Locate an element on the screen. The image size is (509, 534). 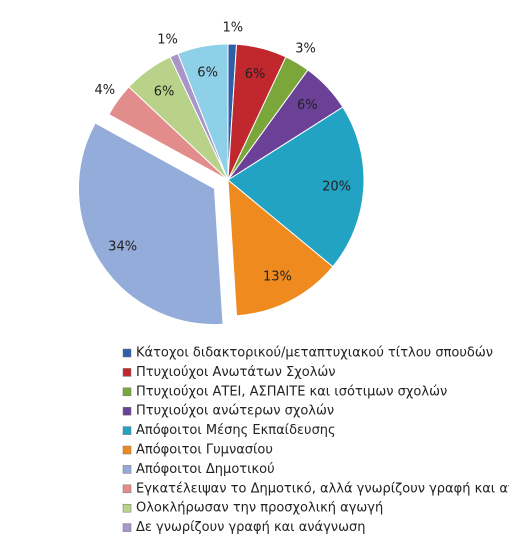
legend-label: Απόφοιτοι Δημοτικού is located at coordinates (205, 469).